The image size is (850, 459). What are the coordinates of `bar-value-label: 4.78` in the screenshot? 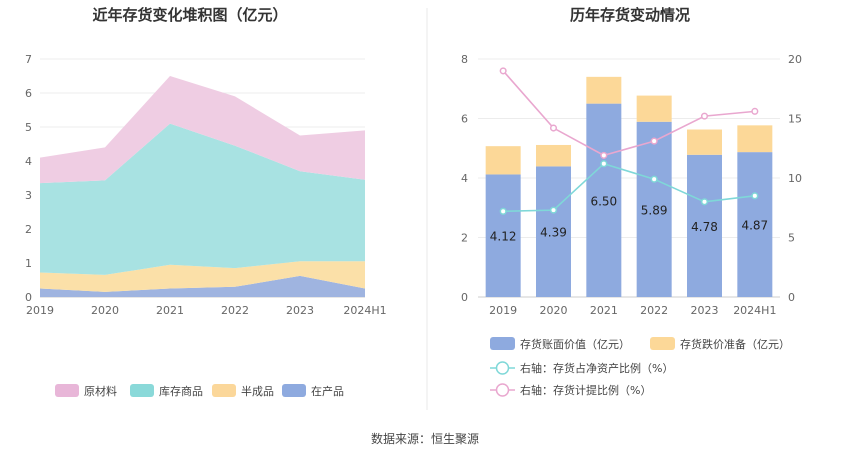 It's located at (704, 227).